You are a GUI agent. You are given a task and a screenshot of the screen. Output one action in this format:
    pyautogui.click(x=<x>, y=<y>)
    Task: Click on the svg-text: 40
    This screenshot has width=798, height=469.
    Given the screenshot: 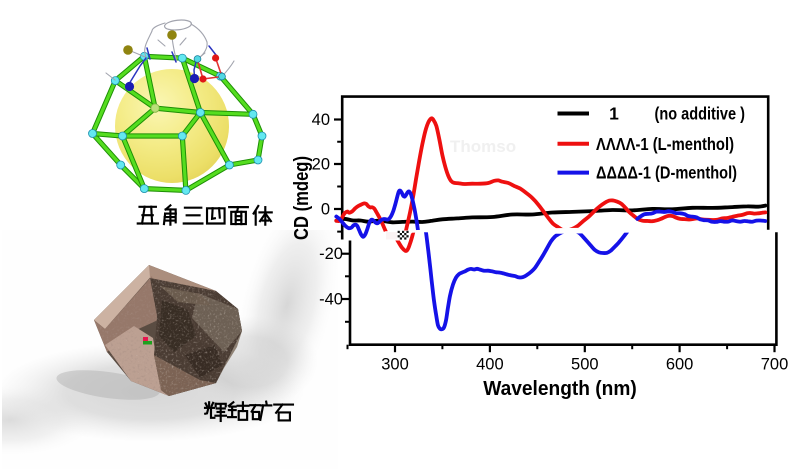 What is the action you would take?
    pyautogui.click(x=321, y=120)
    